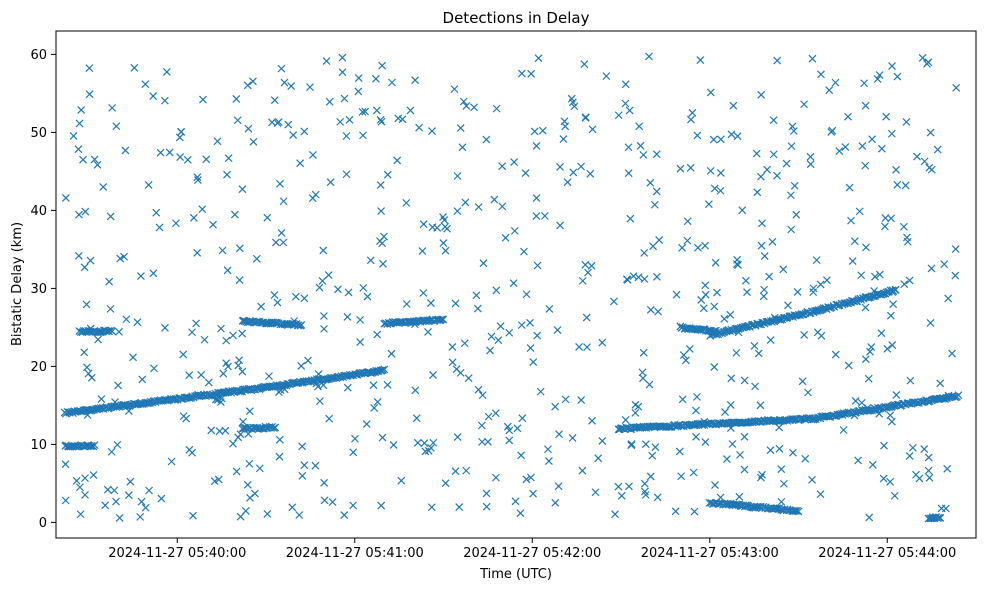  Describe the element at coordinates (516, 18) in the screenshot. I see `chart-title: Detections in Delay` at that location.